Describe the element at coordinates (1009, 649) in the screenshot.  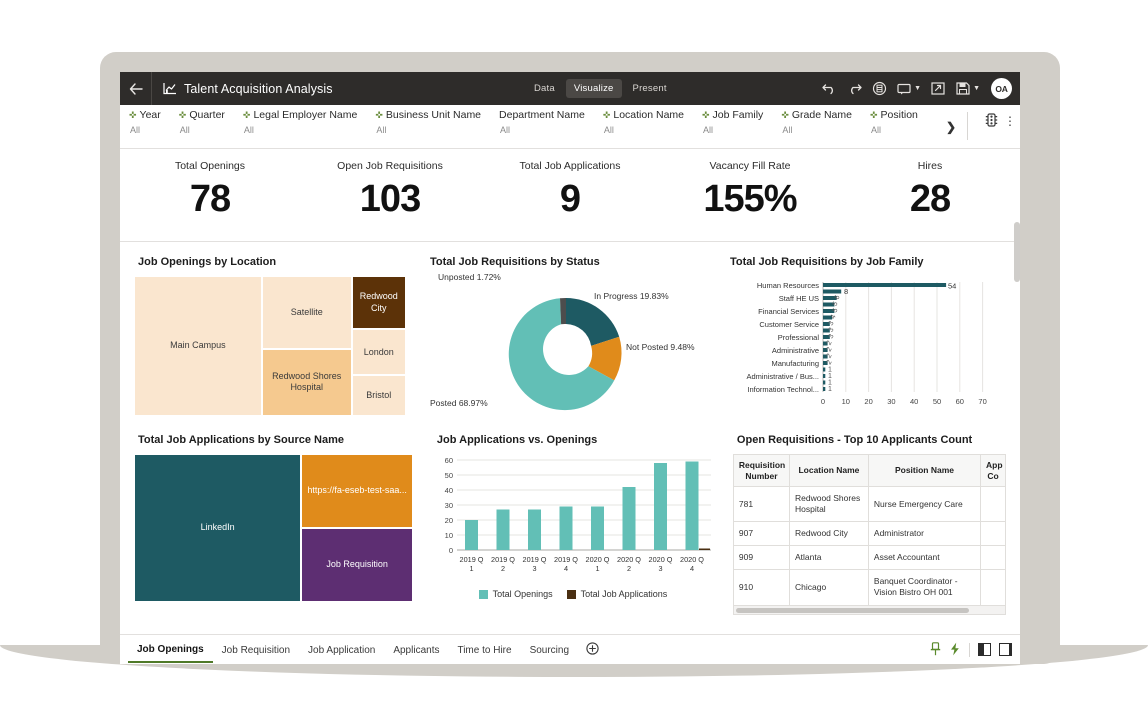
I see `right-panel-fill` at that location.